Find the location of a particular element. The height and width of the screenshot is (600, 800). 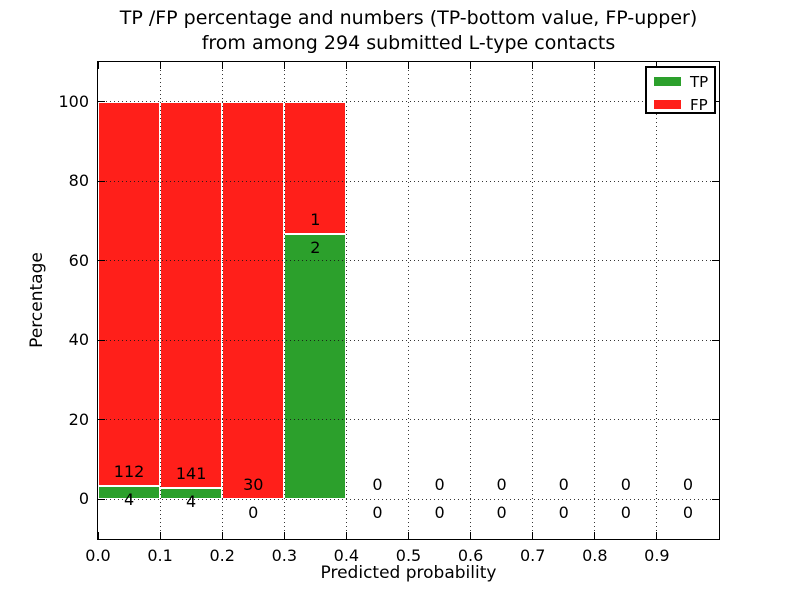

x-axis-label: Predicted probability is located at coordinates (408, 573).